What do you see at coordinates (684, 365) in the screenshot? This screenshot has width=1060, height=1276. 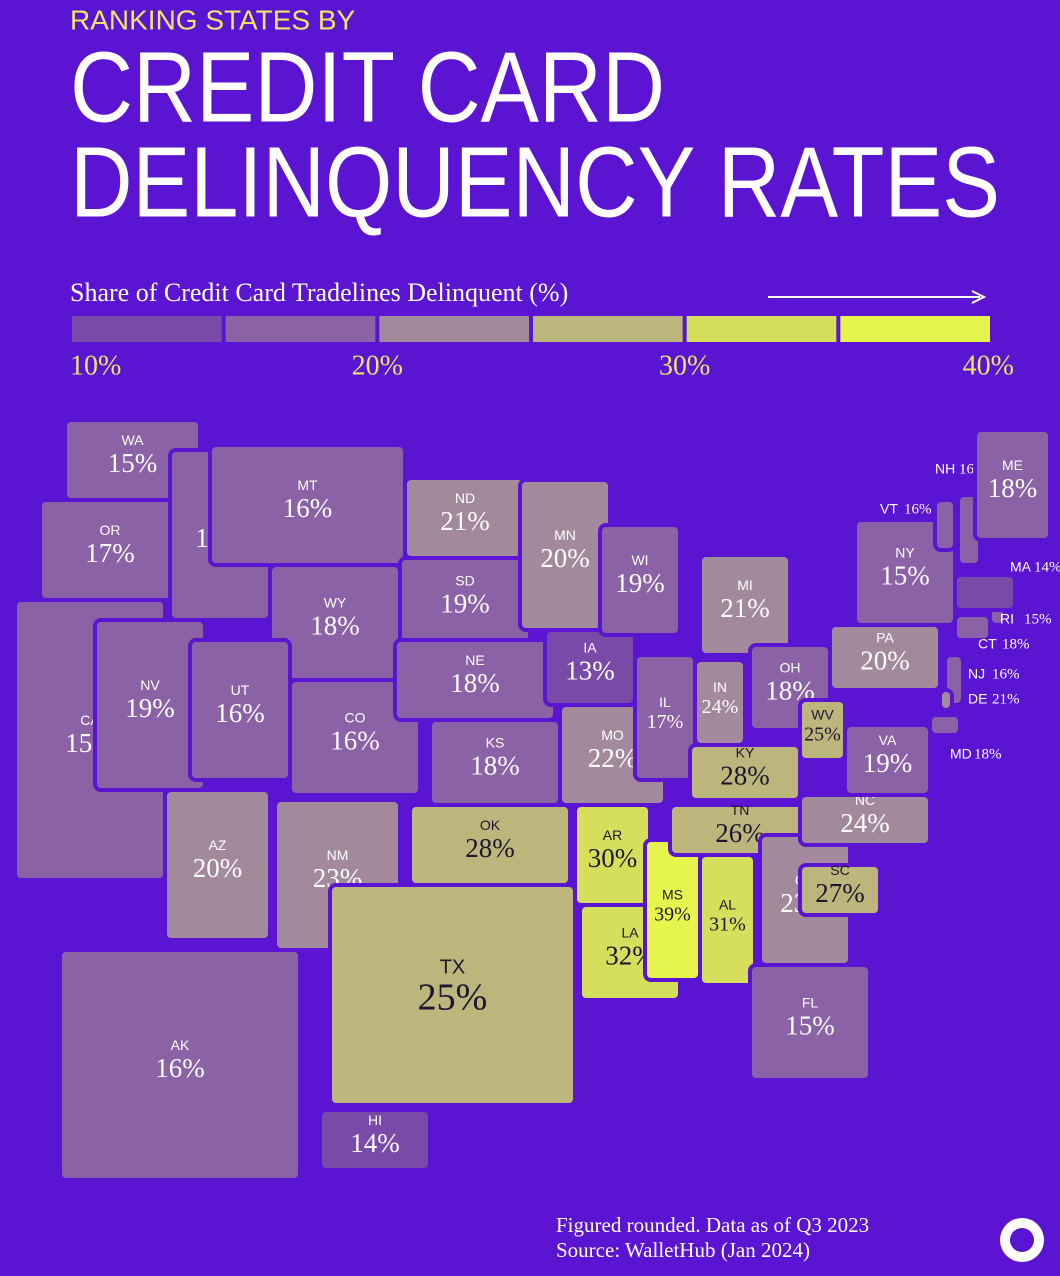 I see `legend-tick-label: 30%` at bounding box center [684, 365].